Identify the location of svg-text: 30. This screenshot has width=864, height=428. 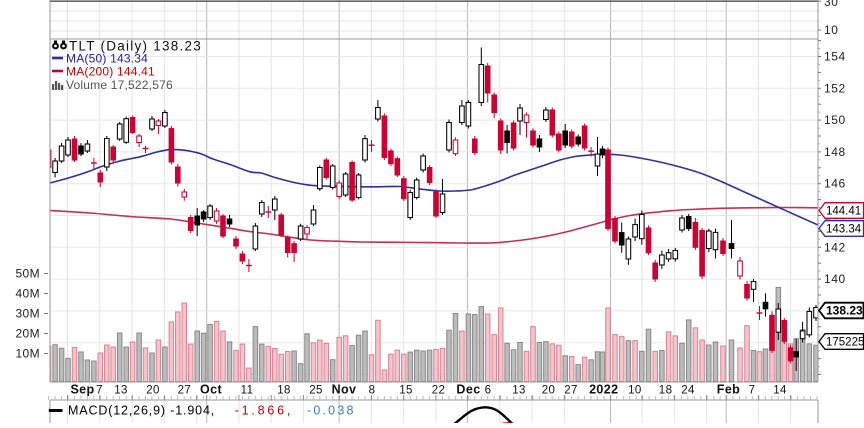
(831, 4).